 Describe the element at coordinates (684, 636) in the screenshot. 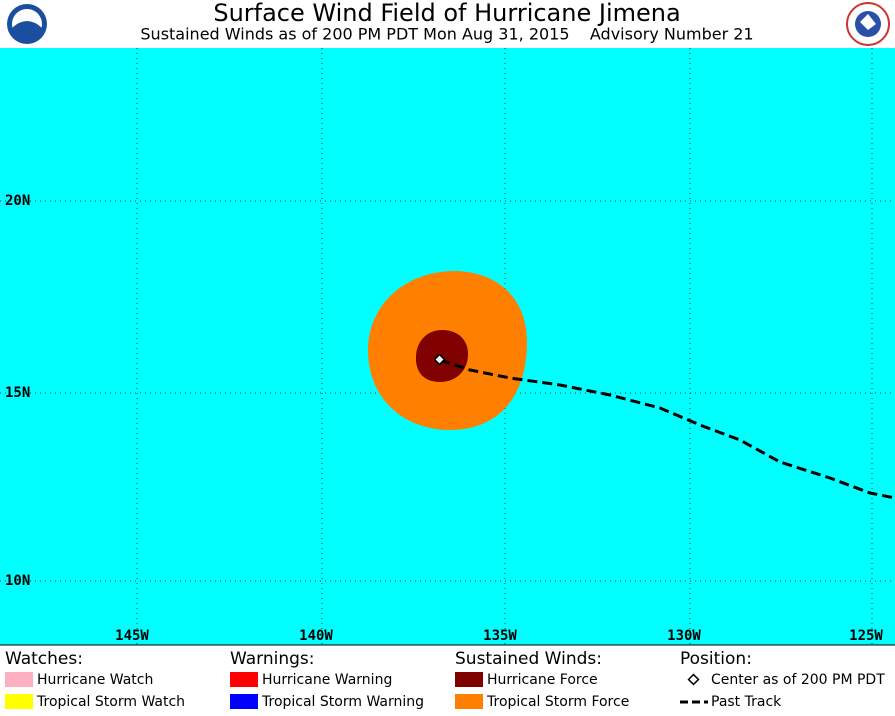

I see `lon-label: 130W` at that location.